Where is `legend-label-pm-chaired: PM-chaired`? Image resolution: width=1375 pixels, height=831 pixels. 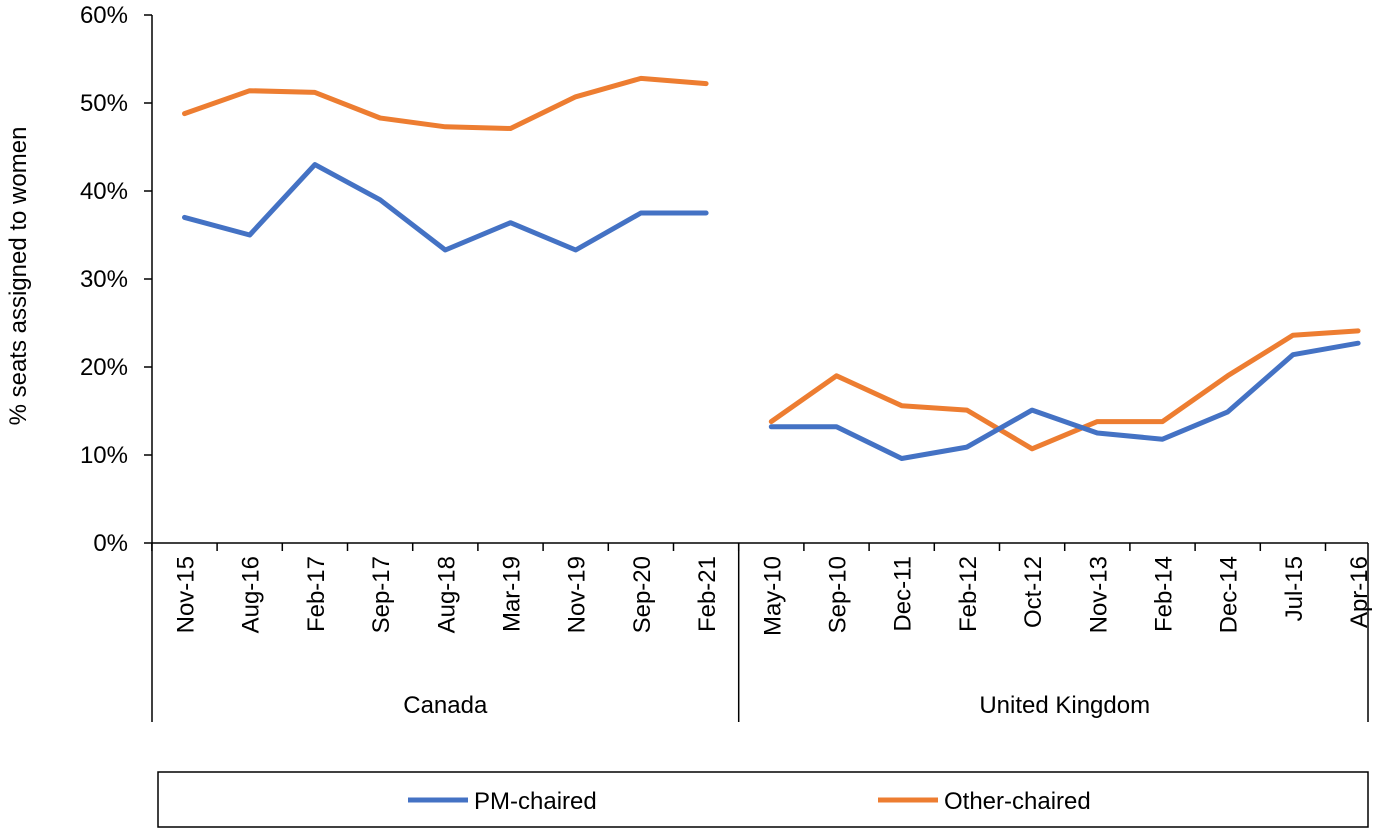
legend-label-pm-chaired: PM-chaired is located at coordinates (535, 801).